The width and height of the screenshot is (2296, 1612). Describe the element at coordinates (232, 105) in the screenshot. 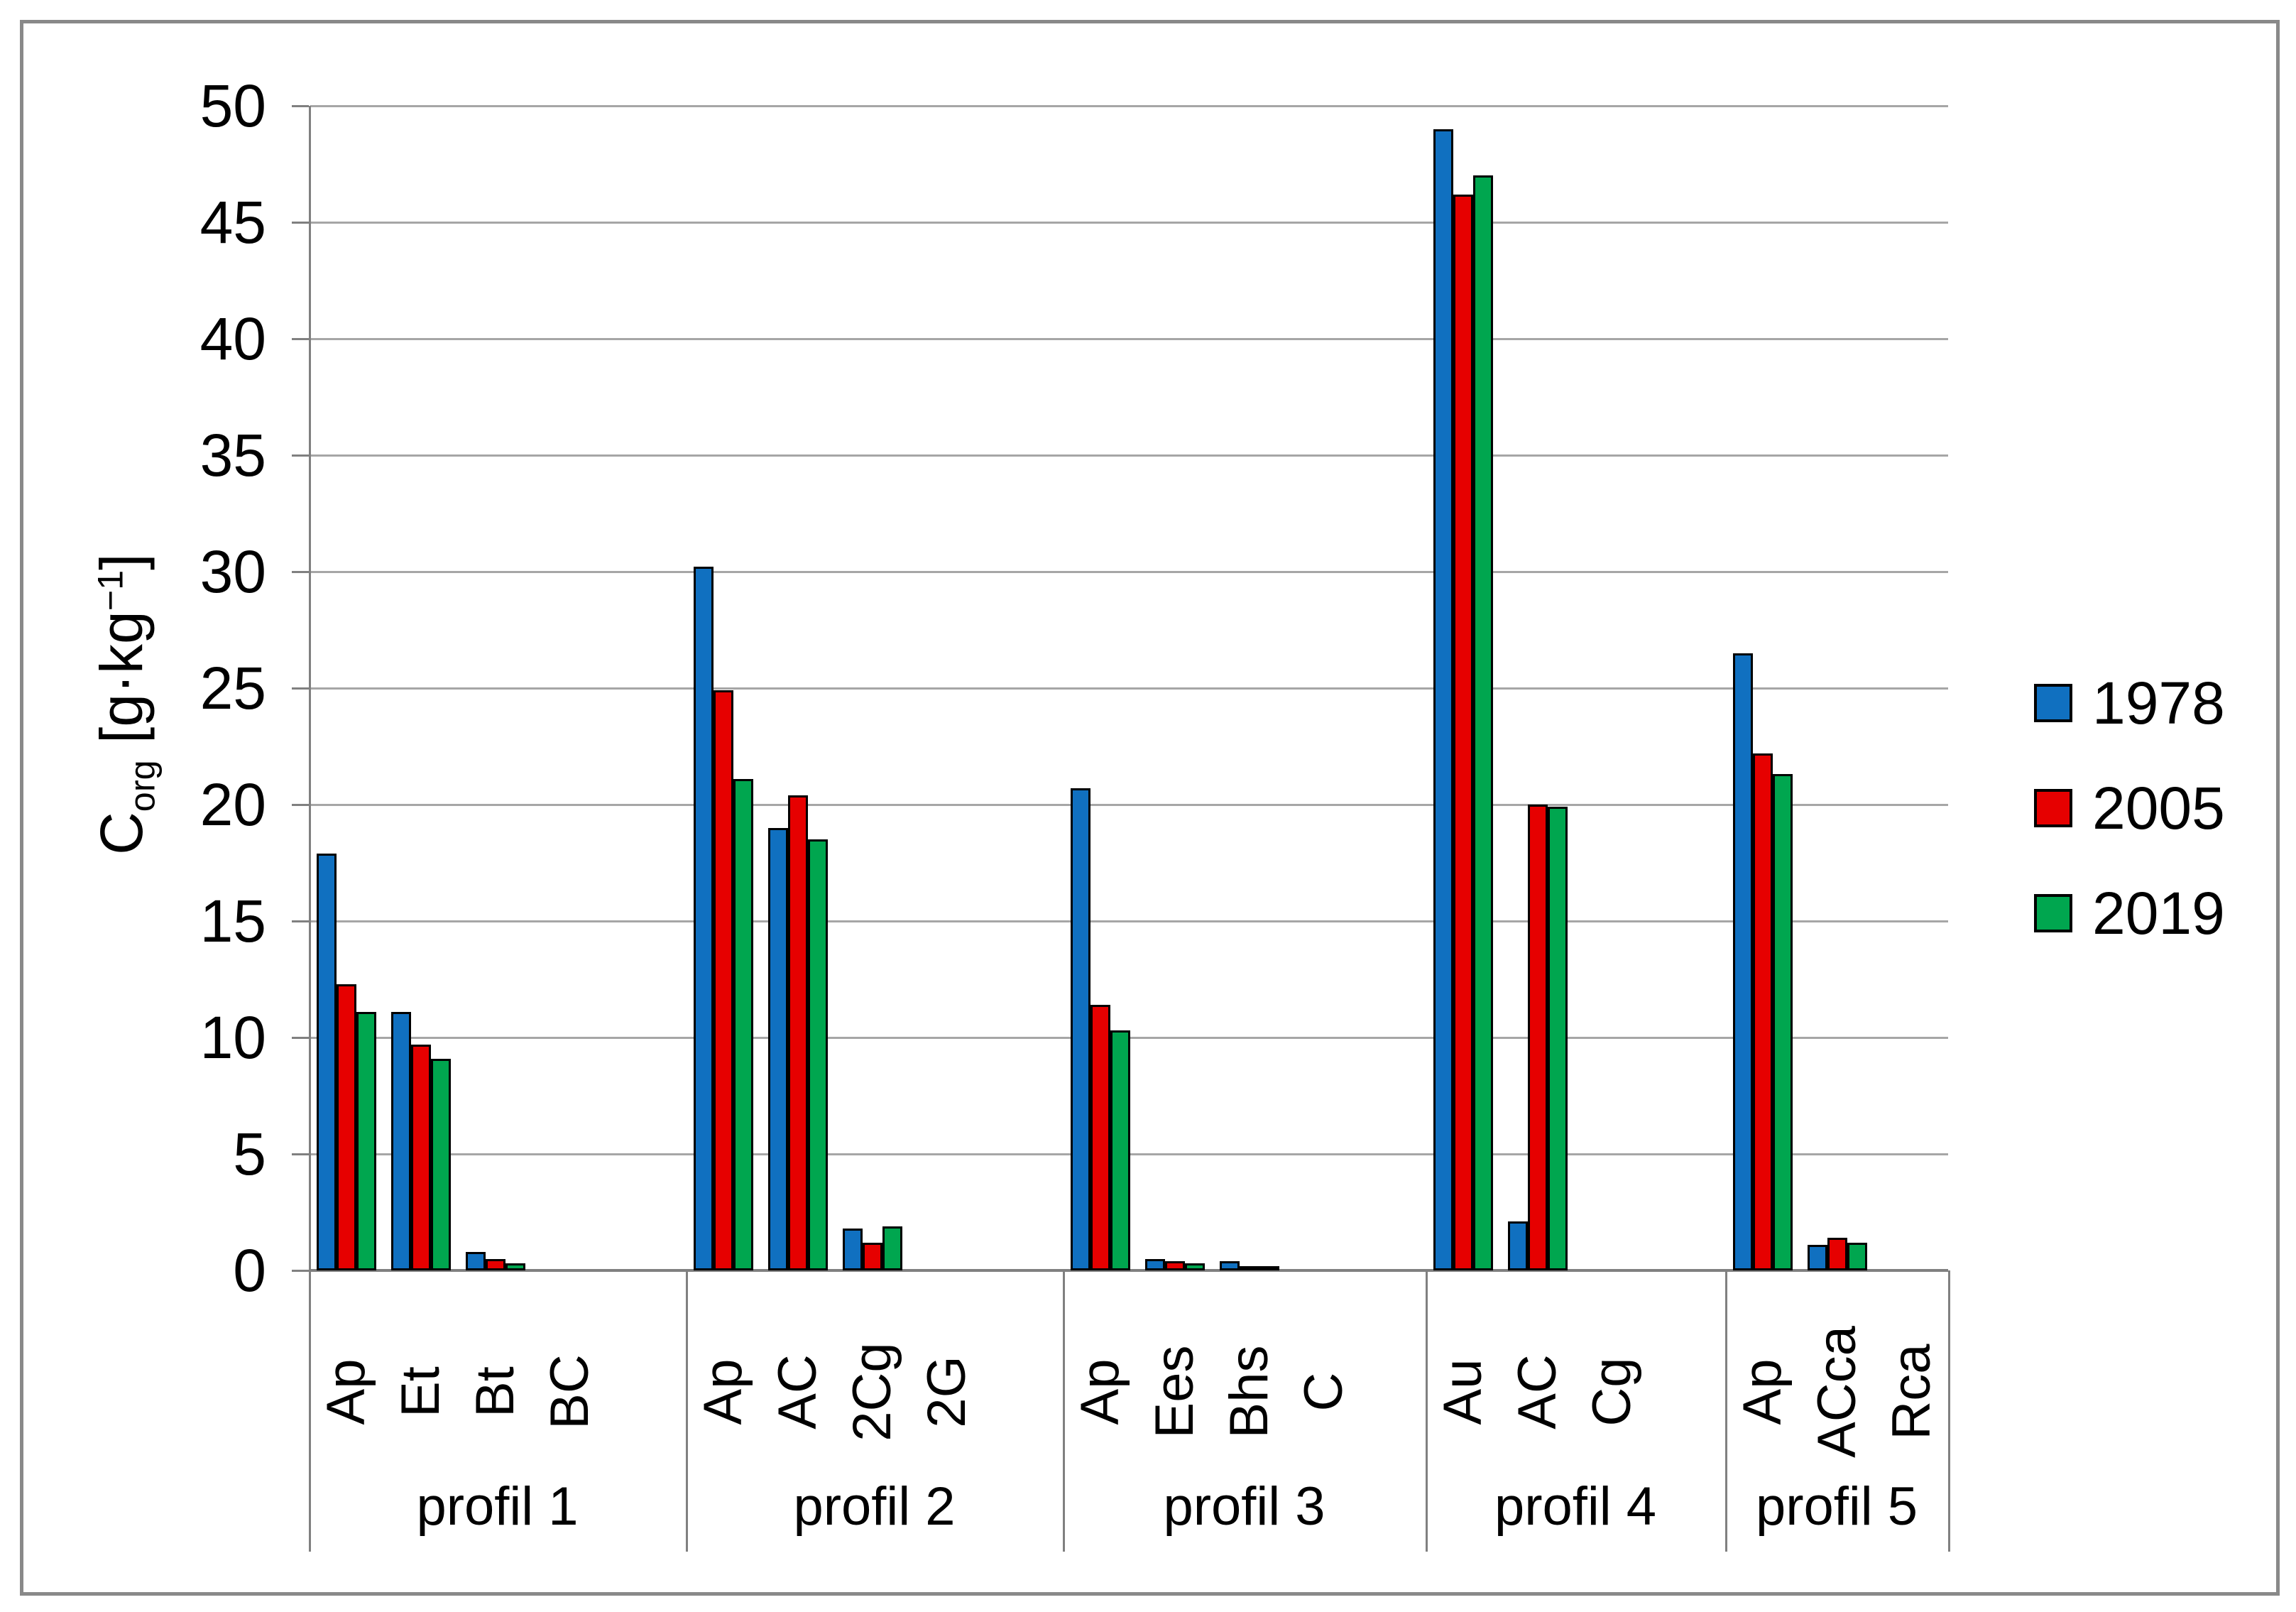

I see `y-axis-tick-label: 50` at that location.